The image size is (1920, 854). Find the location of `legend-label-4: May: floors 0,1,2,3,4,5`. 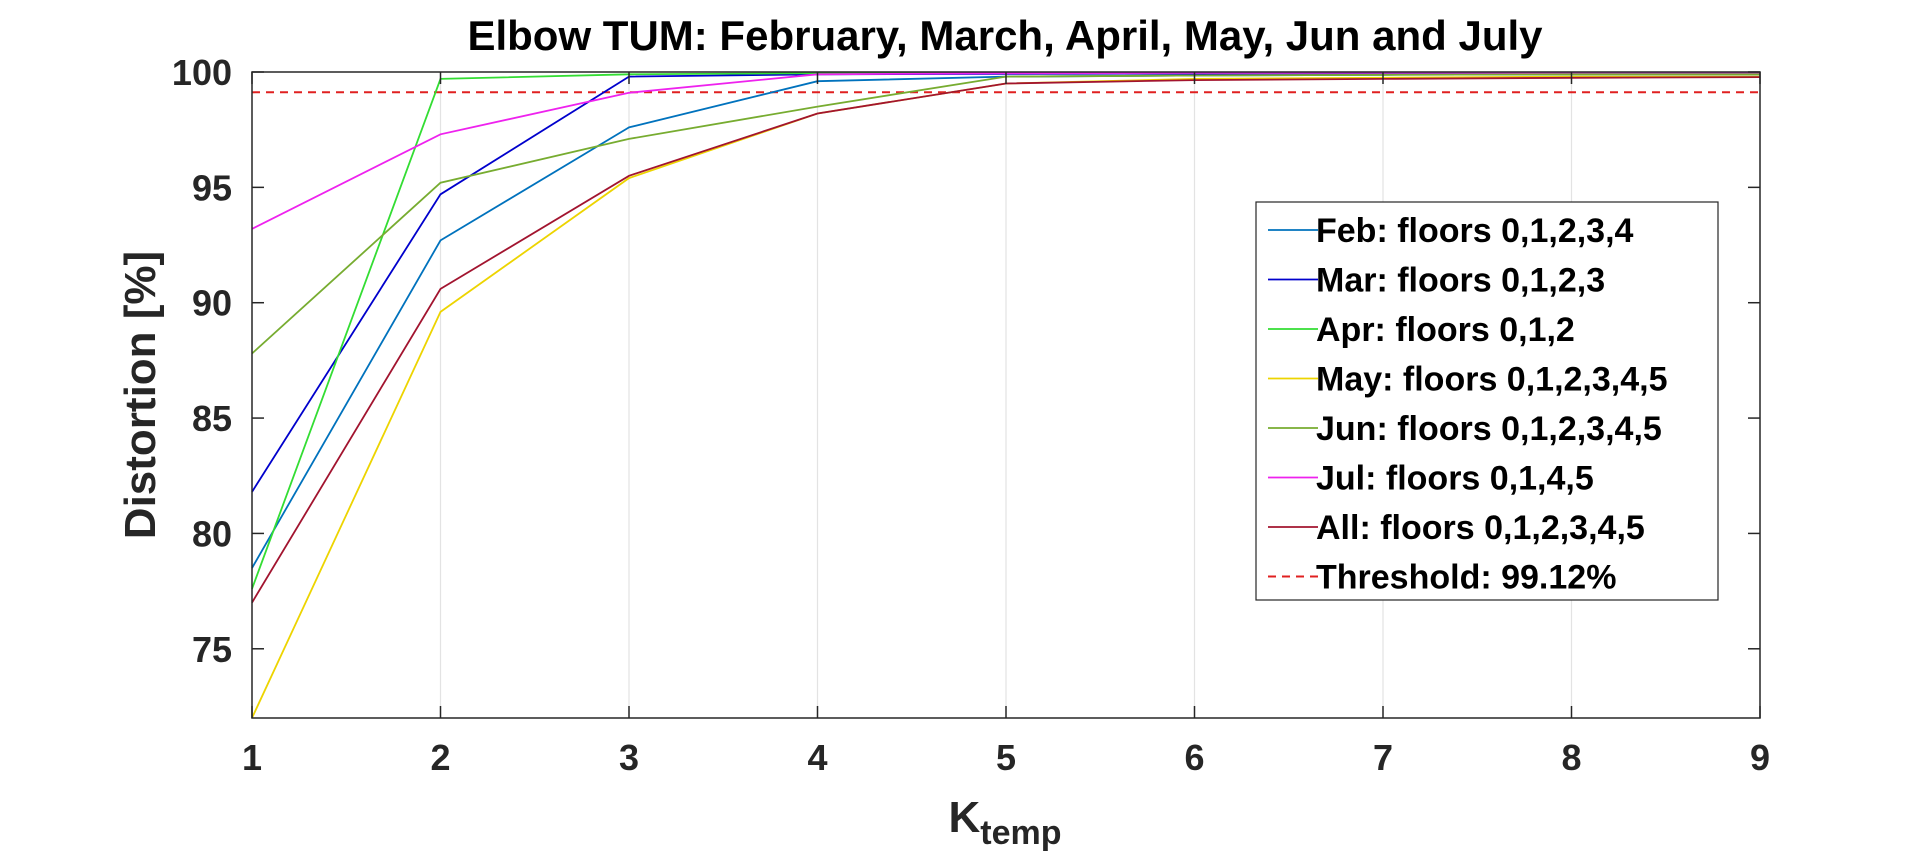

legend-label-4: May: floors 0,1,2,3,4,5 is located at coordinates (1492, 380).